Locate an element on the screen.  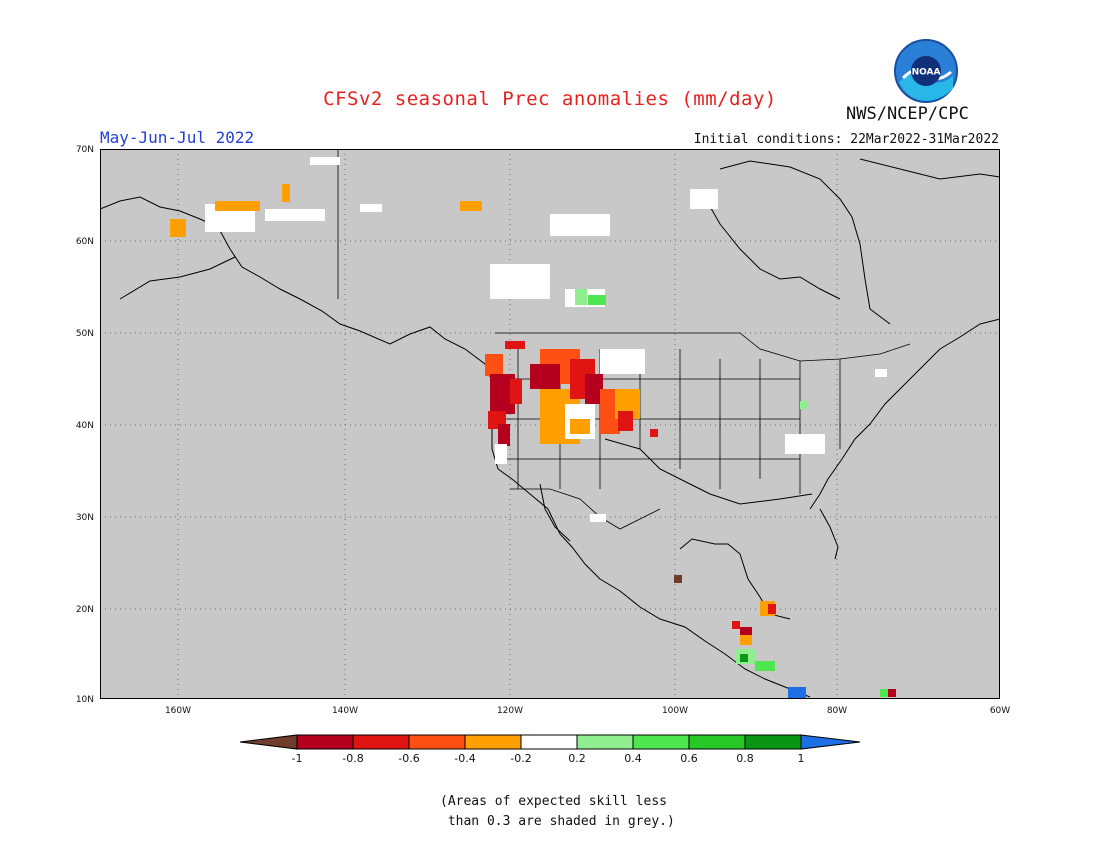
colorbar-label: -1 is located at coordinates (297, 758).